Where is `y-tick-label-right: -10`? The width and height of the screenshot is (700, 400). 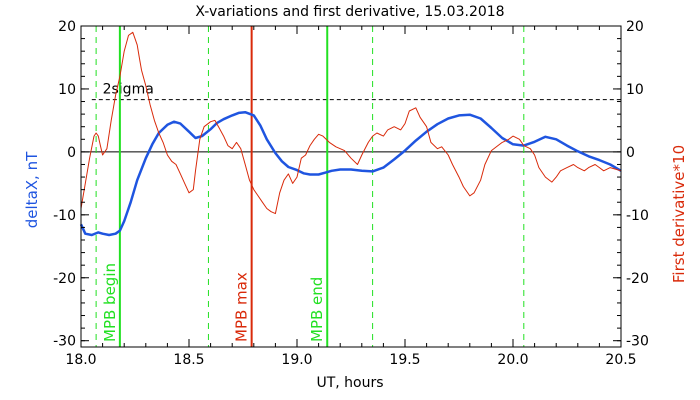 y-tick-label-right: -10 is located at coordinates (637, 216).